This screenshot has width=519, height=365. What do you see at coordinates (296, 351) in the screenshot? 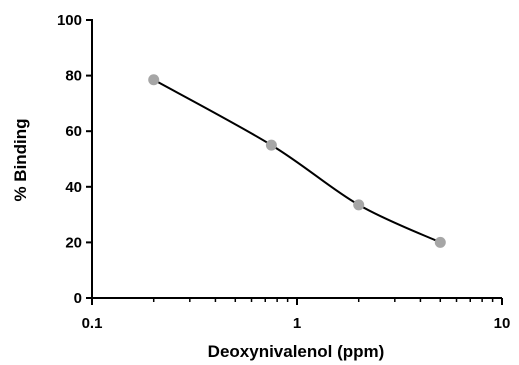
I see `x-axis-title: Deoxynivalenol (ppm)` at bounding box center [296, 351].